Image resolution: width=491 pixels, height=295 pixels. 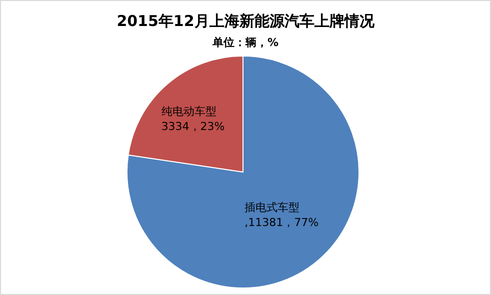 I want to click on chart-subtitle: 单位：辆，%, so click(x=245, y=42).